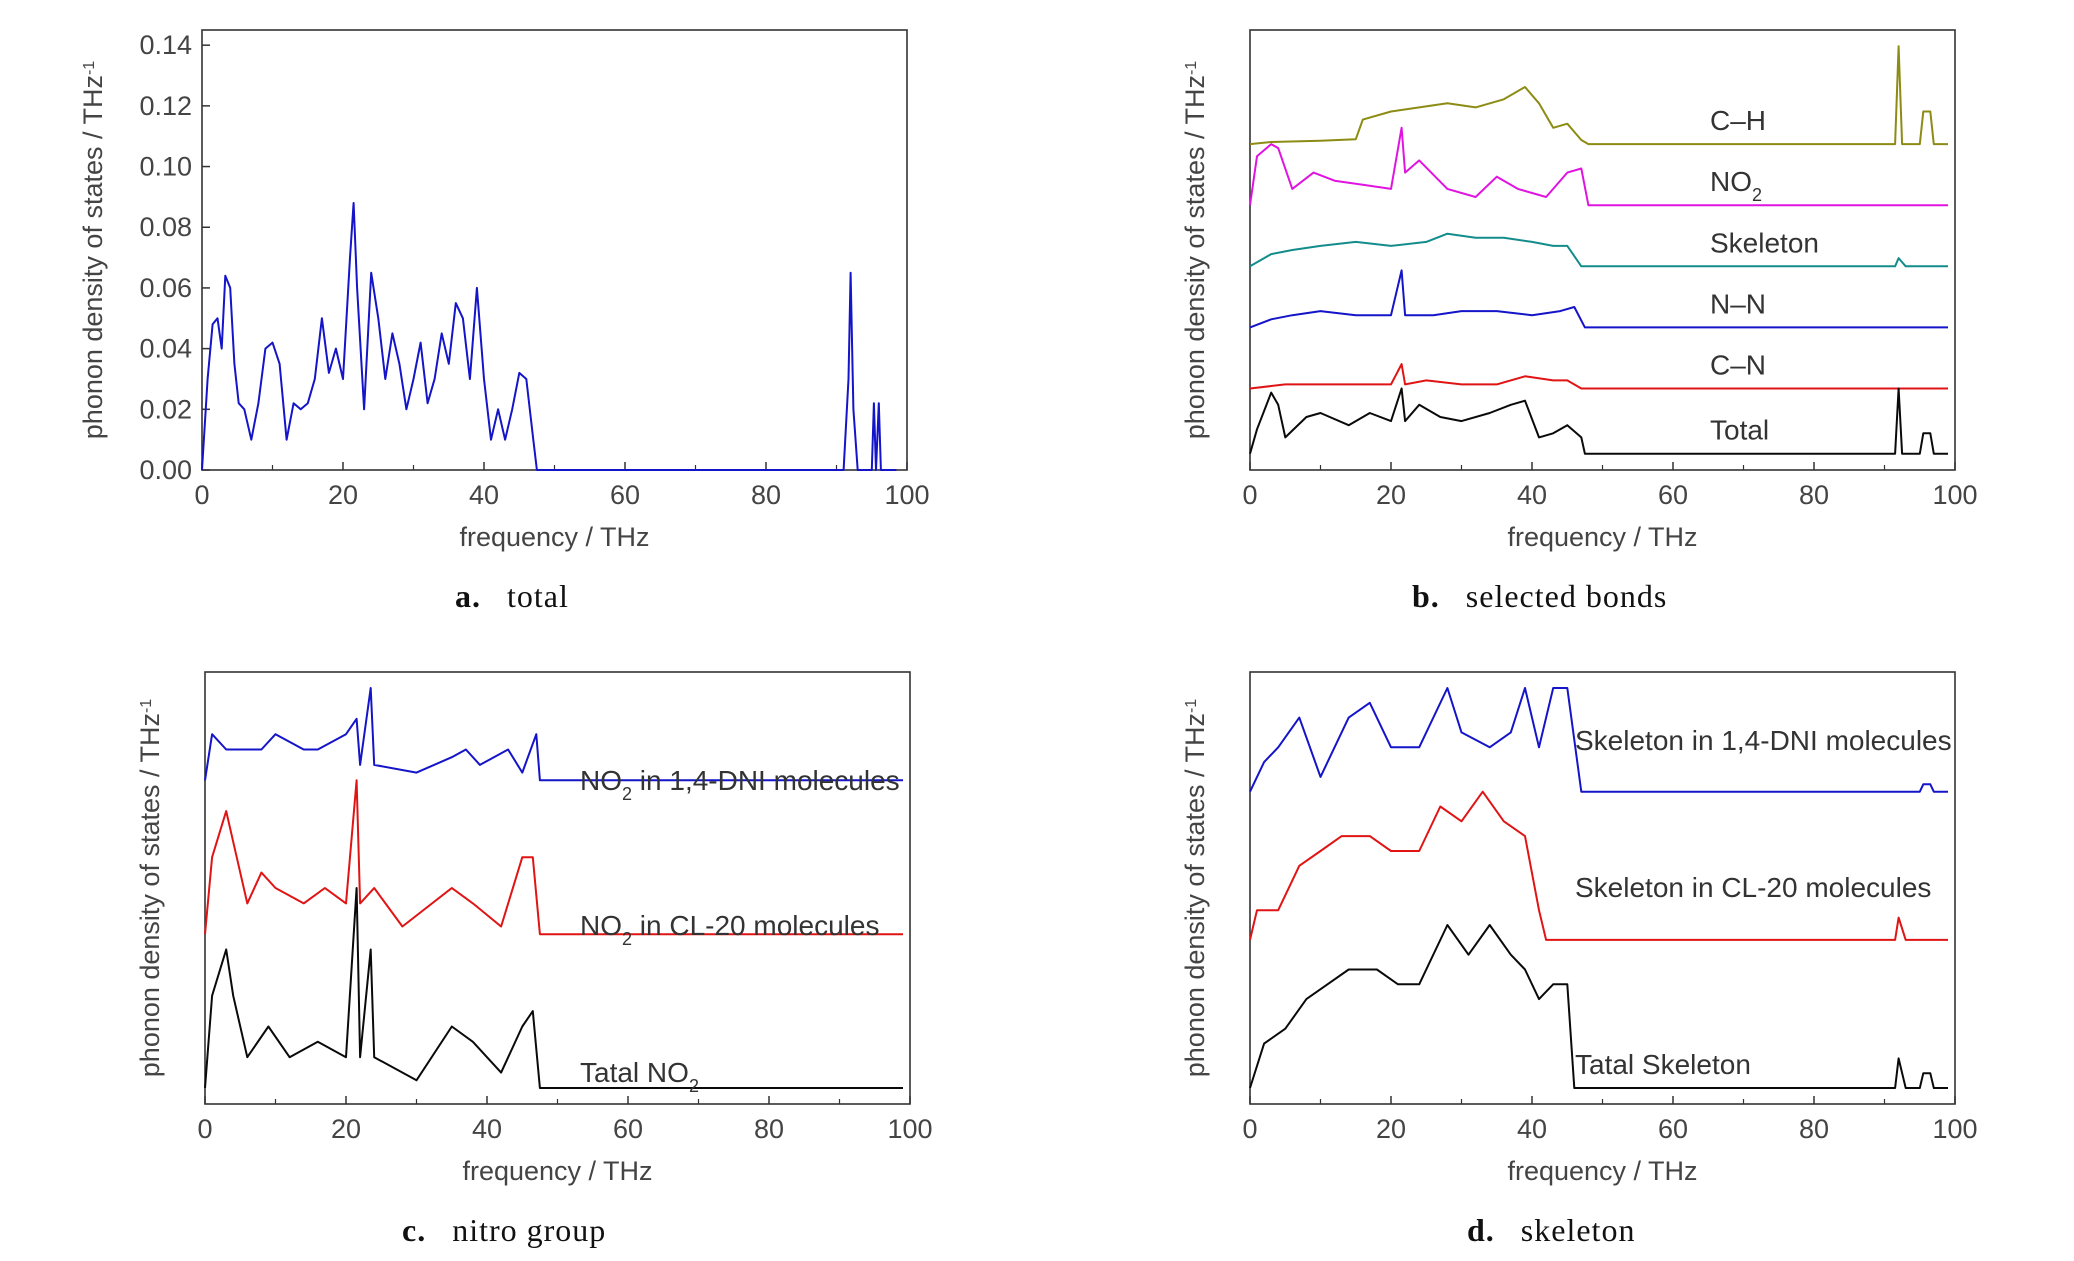  I want to click on caption-a-text: total, so click(538, 596).